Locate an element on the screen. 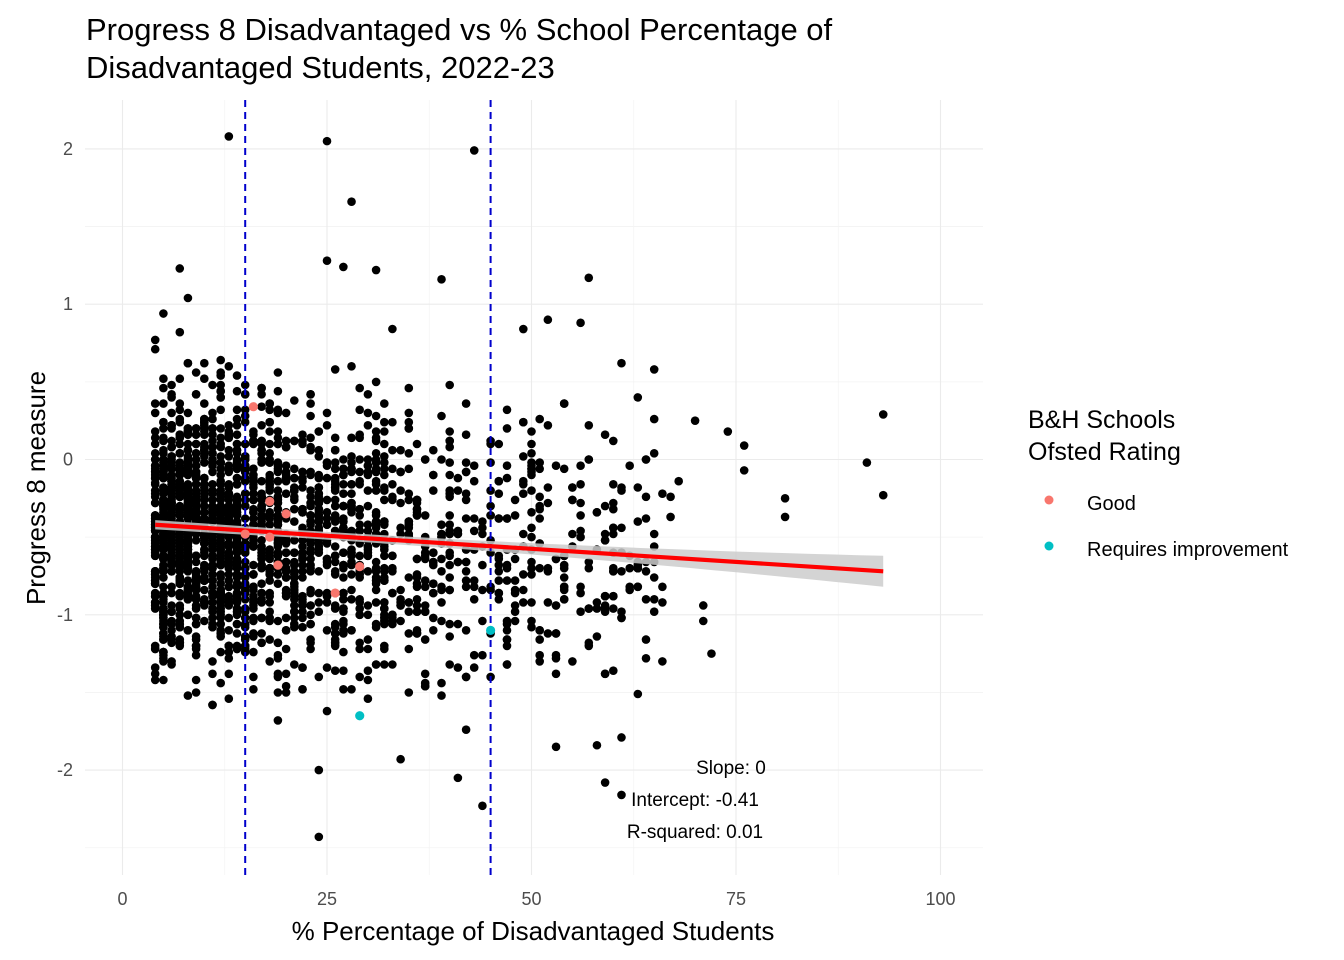 This screenshot has height=960, width=1344. y-tick-label: -1 is located at coordinates (65, 615).